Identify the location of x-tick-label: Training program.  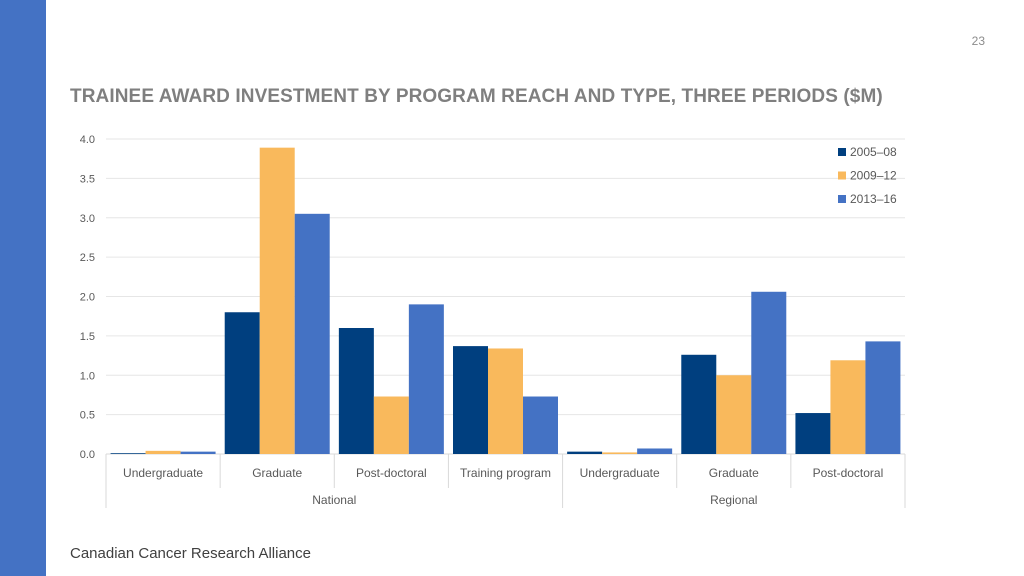
(505, 473).